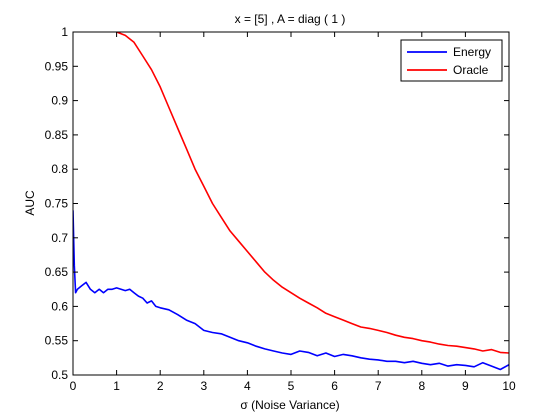 The height and width of the screenshot is (420, 560). I want to click on x-tick-label: 0, so click(73, 386).